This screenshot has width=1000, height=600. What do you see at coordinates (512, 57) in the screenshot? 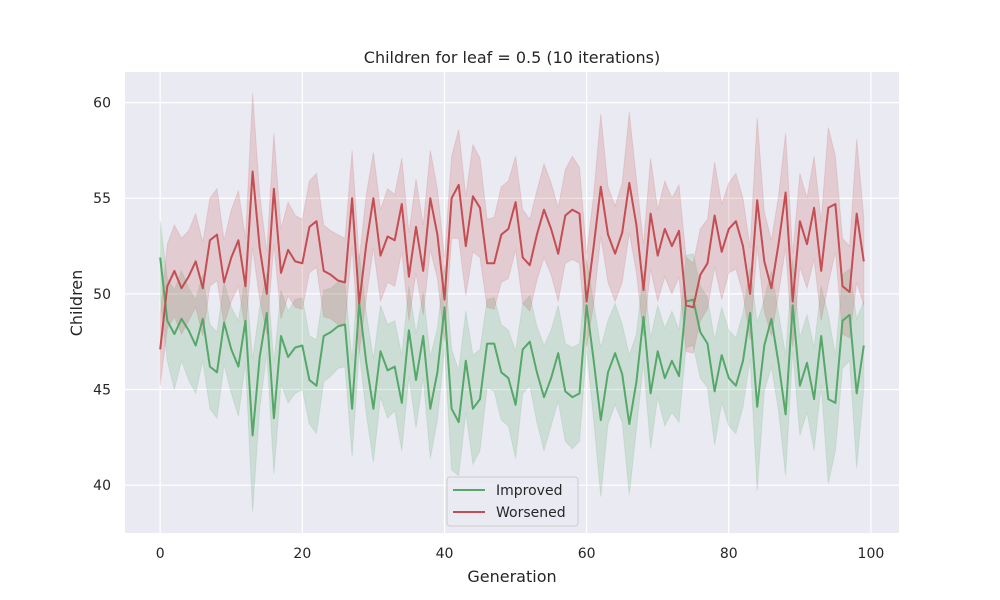
I see `chart-title: Children for leaf = 0.5 (10 iterations)` at bounding box center [512, 57].